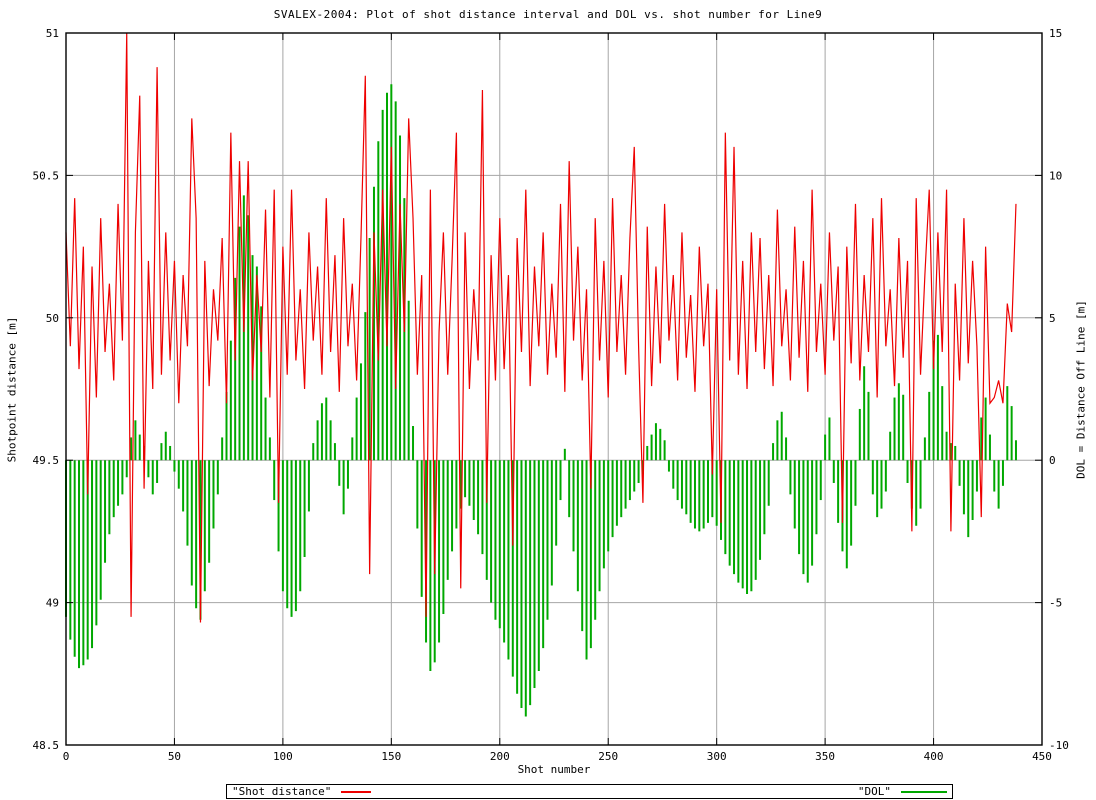  I want to click on y-left-tick-label: 49, so click(52, 603).